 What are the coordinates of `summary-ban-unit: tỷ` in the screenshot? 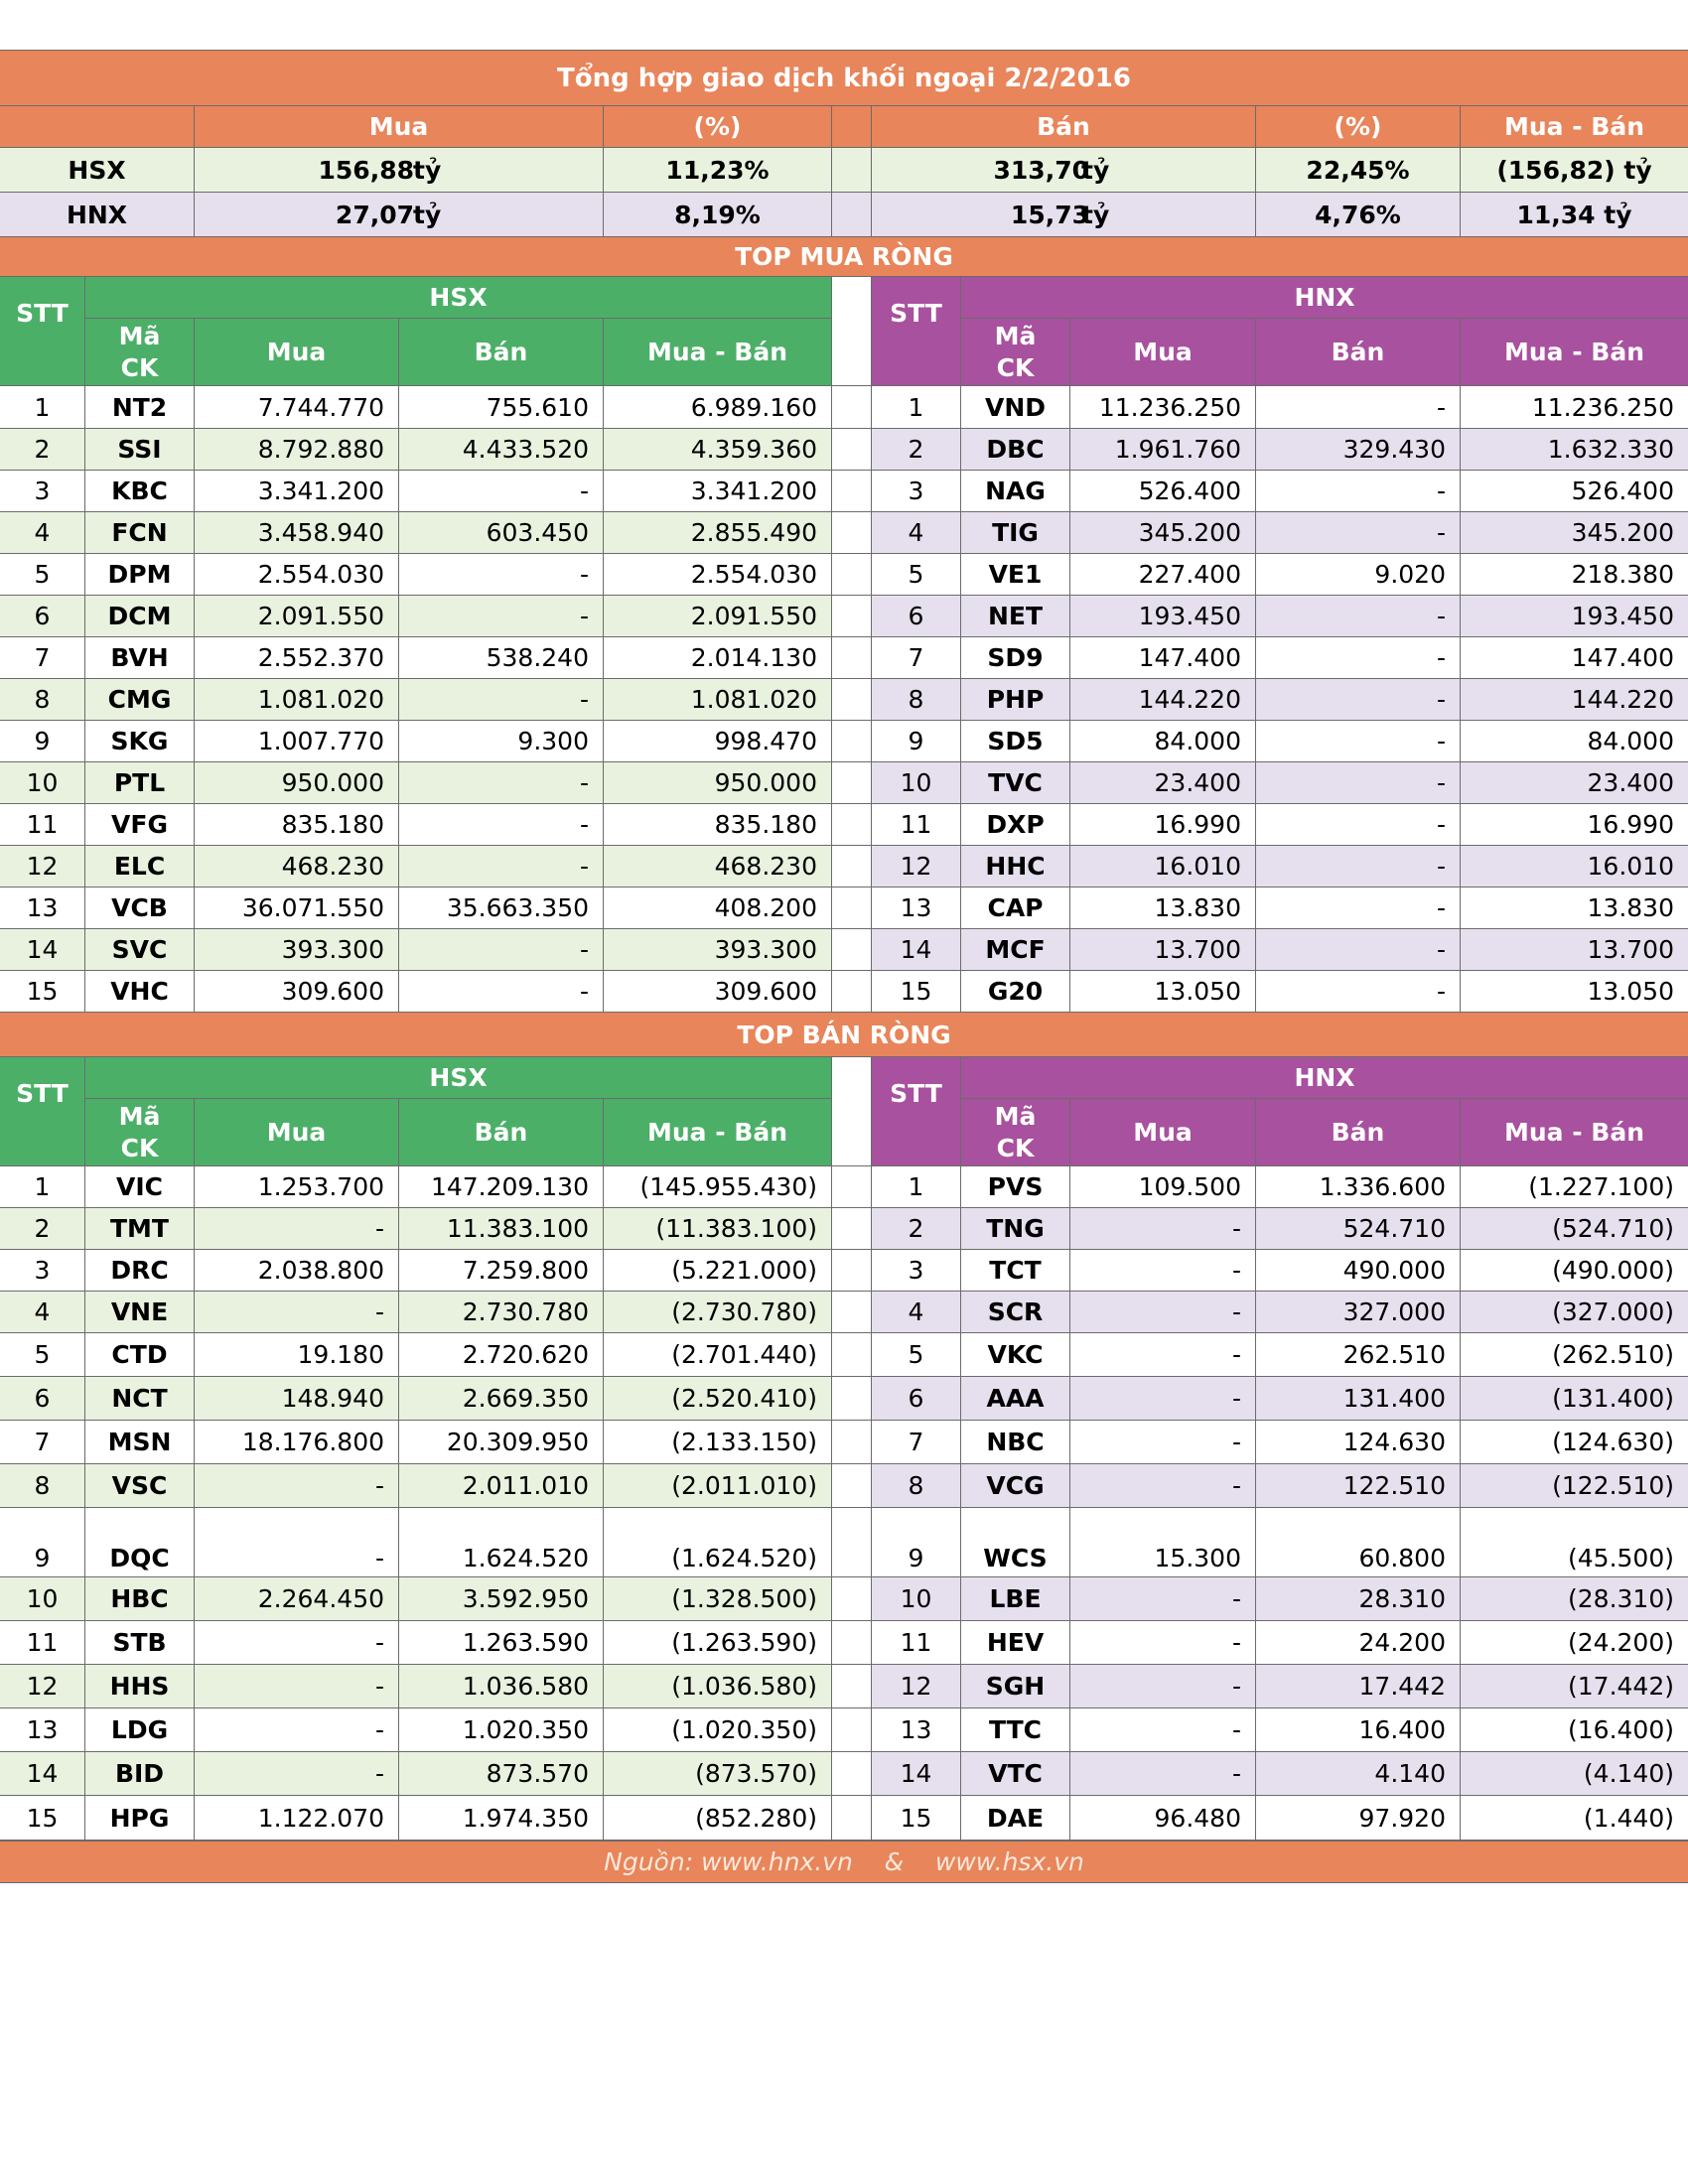 It's located at (1095, 170).